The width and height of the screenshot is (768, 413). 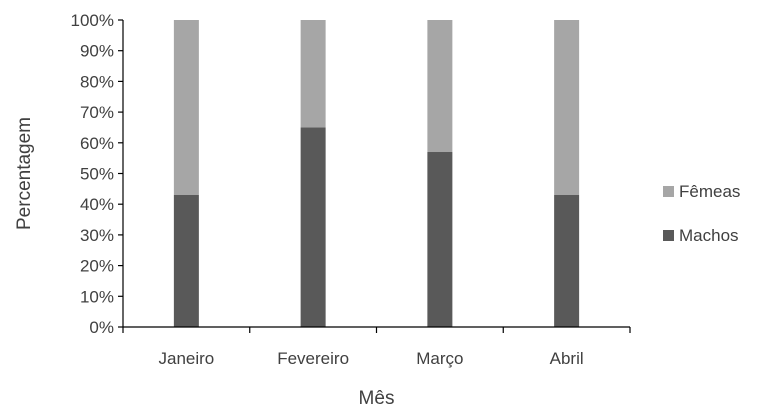 What do you see at coordinates (97, 266) in the screenshot?
I see `y-tick-label: 20%` at bounding box center [97, 266].